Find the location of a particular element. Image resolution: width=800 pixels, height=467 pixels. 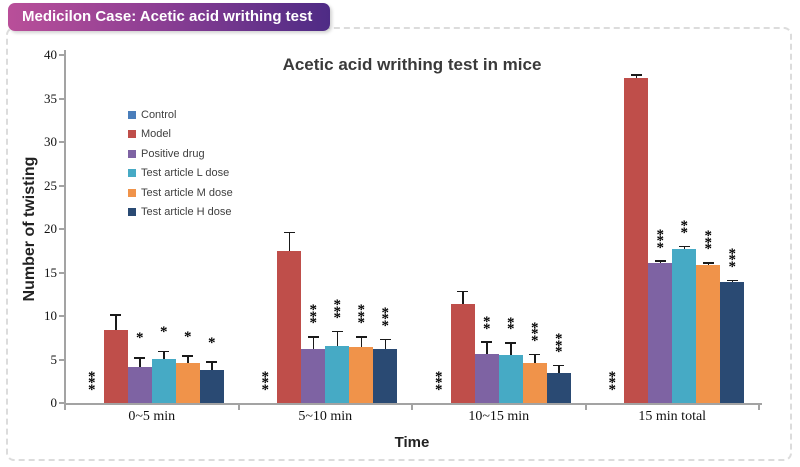

x-category-label: 5~10 min is located at coordinates (325, 416).